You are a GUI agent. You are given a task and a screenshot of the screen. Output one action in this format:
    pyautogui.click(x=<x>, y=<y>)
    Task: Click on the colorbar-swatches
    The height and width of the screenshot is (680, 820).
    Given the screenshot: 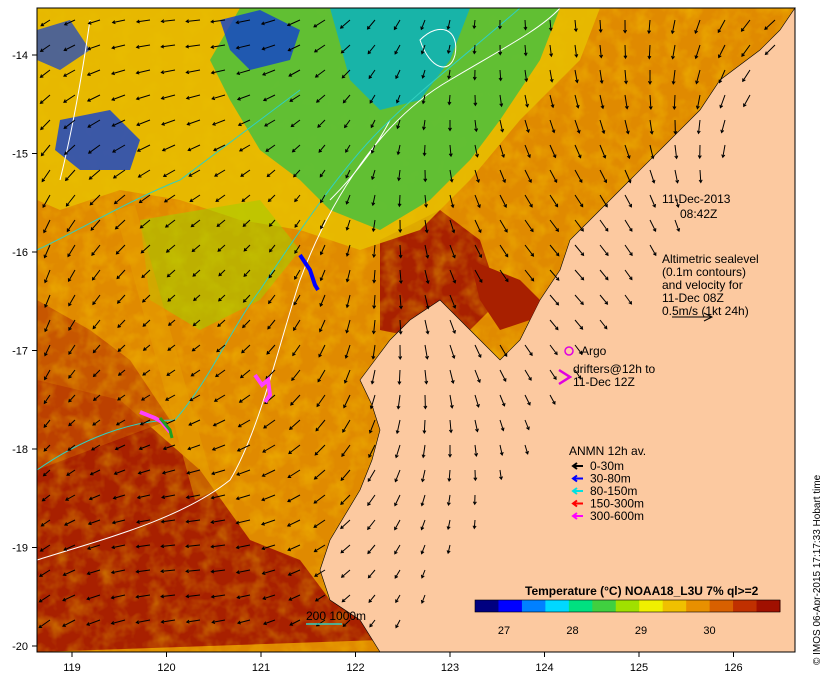 What is the action you would take?
    pyautogui.click(x=628, y=606)
    